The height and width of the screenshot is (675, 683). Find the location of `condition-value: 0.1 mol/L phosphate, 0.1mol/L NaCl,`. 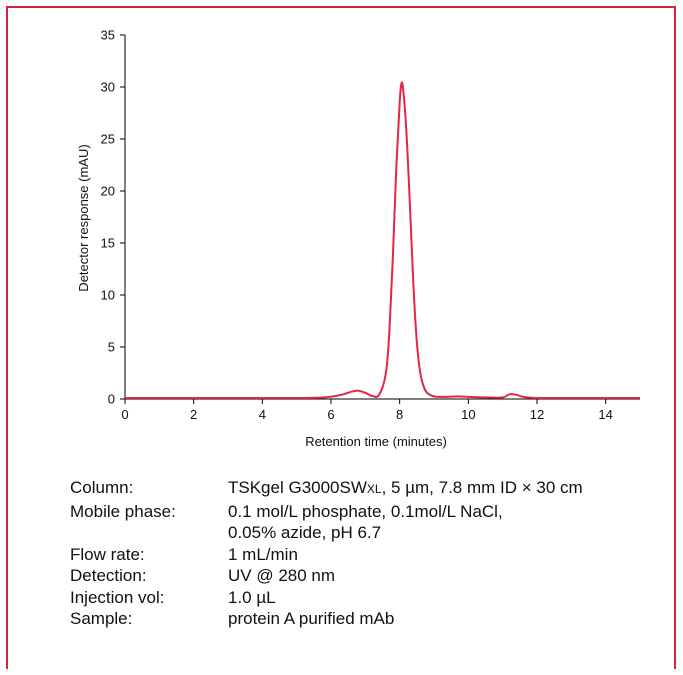

condition-value: 0.1 mol/L phosphate, 0.1mol/L NaCl, is located at coordinates (365, 511).